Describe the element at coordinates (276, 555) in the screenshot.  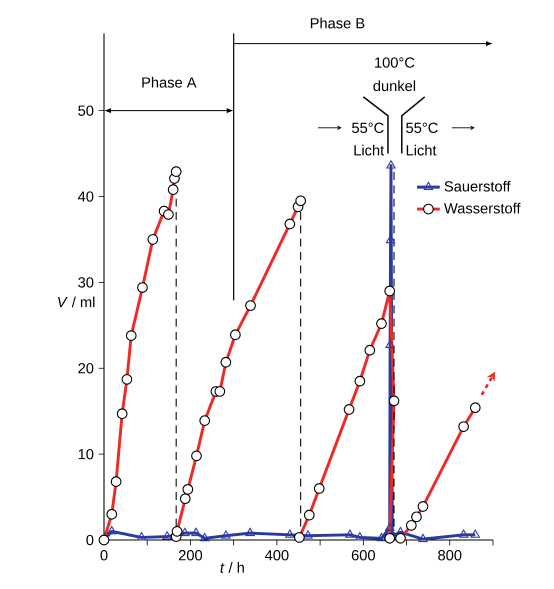
I see `x-tick-label: 400` at that location.